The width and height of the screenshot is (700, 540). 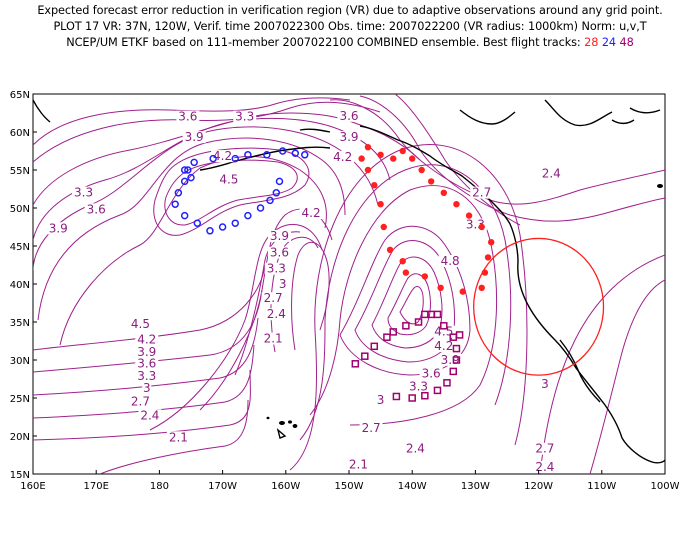 I want to click on lon-tick-label: 170E, so click(x=95, y=486).